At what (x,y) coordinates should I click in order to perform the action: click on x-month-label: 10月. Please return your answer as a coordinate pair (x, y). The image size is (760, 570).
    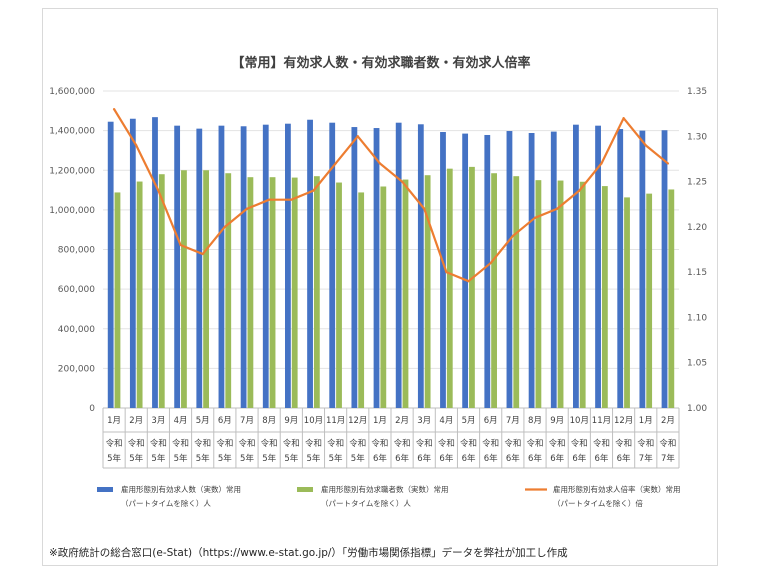
    Looking at the image, I should click on (313, 421).